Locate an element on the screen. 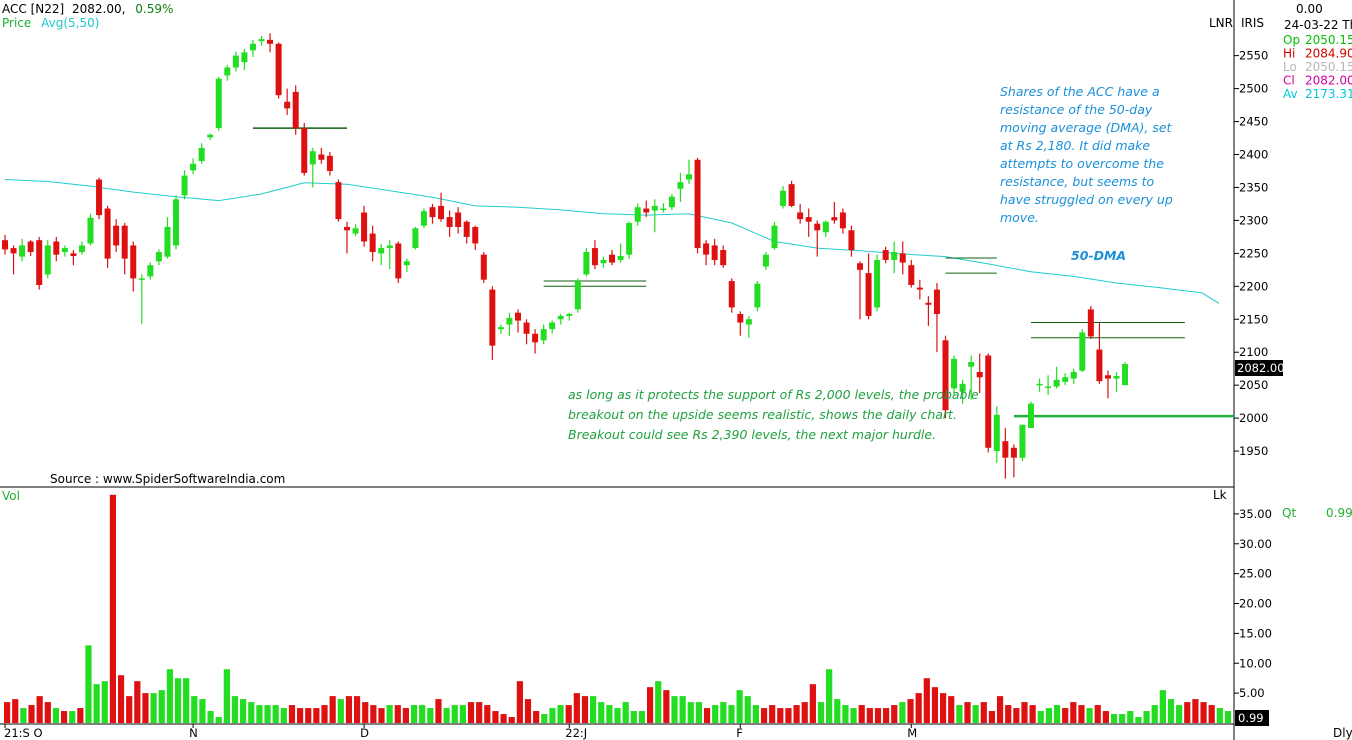 The image size is (1352, 740). dma-label: 50-DMA is located at coordinates (1098, 255).